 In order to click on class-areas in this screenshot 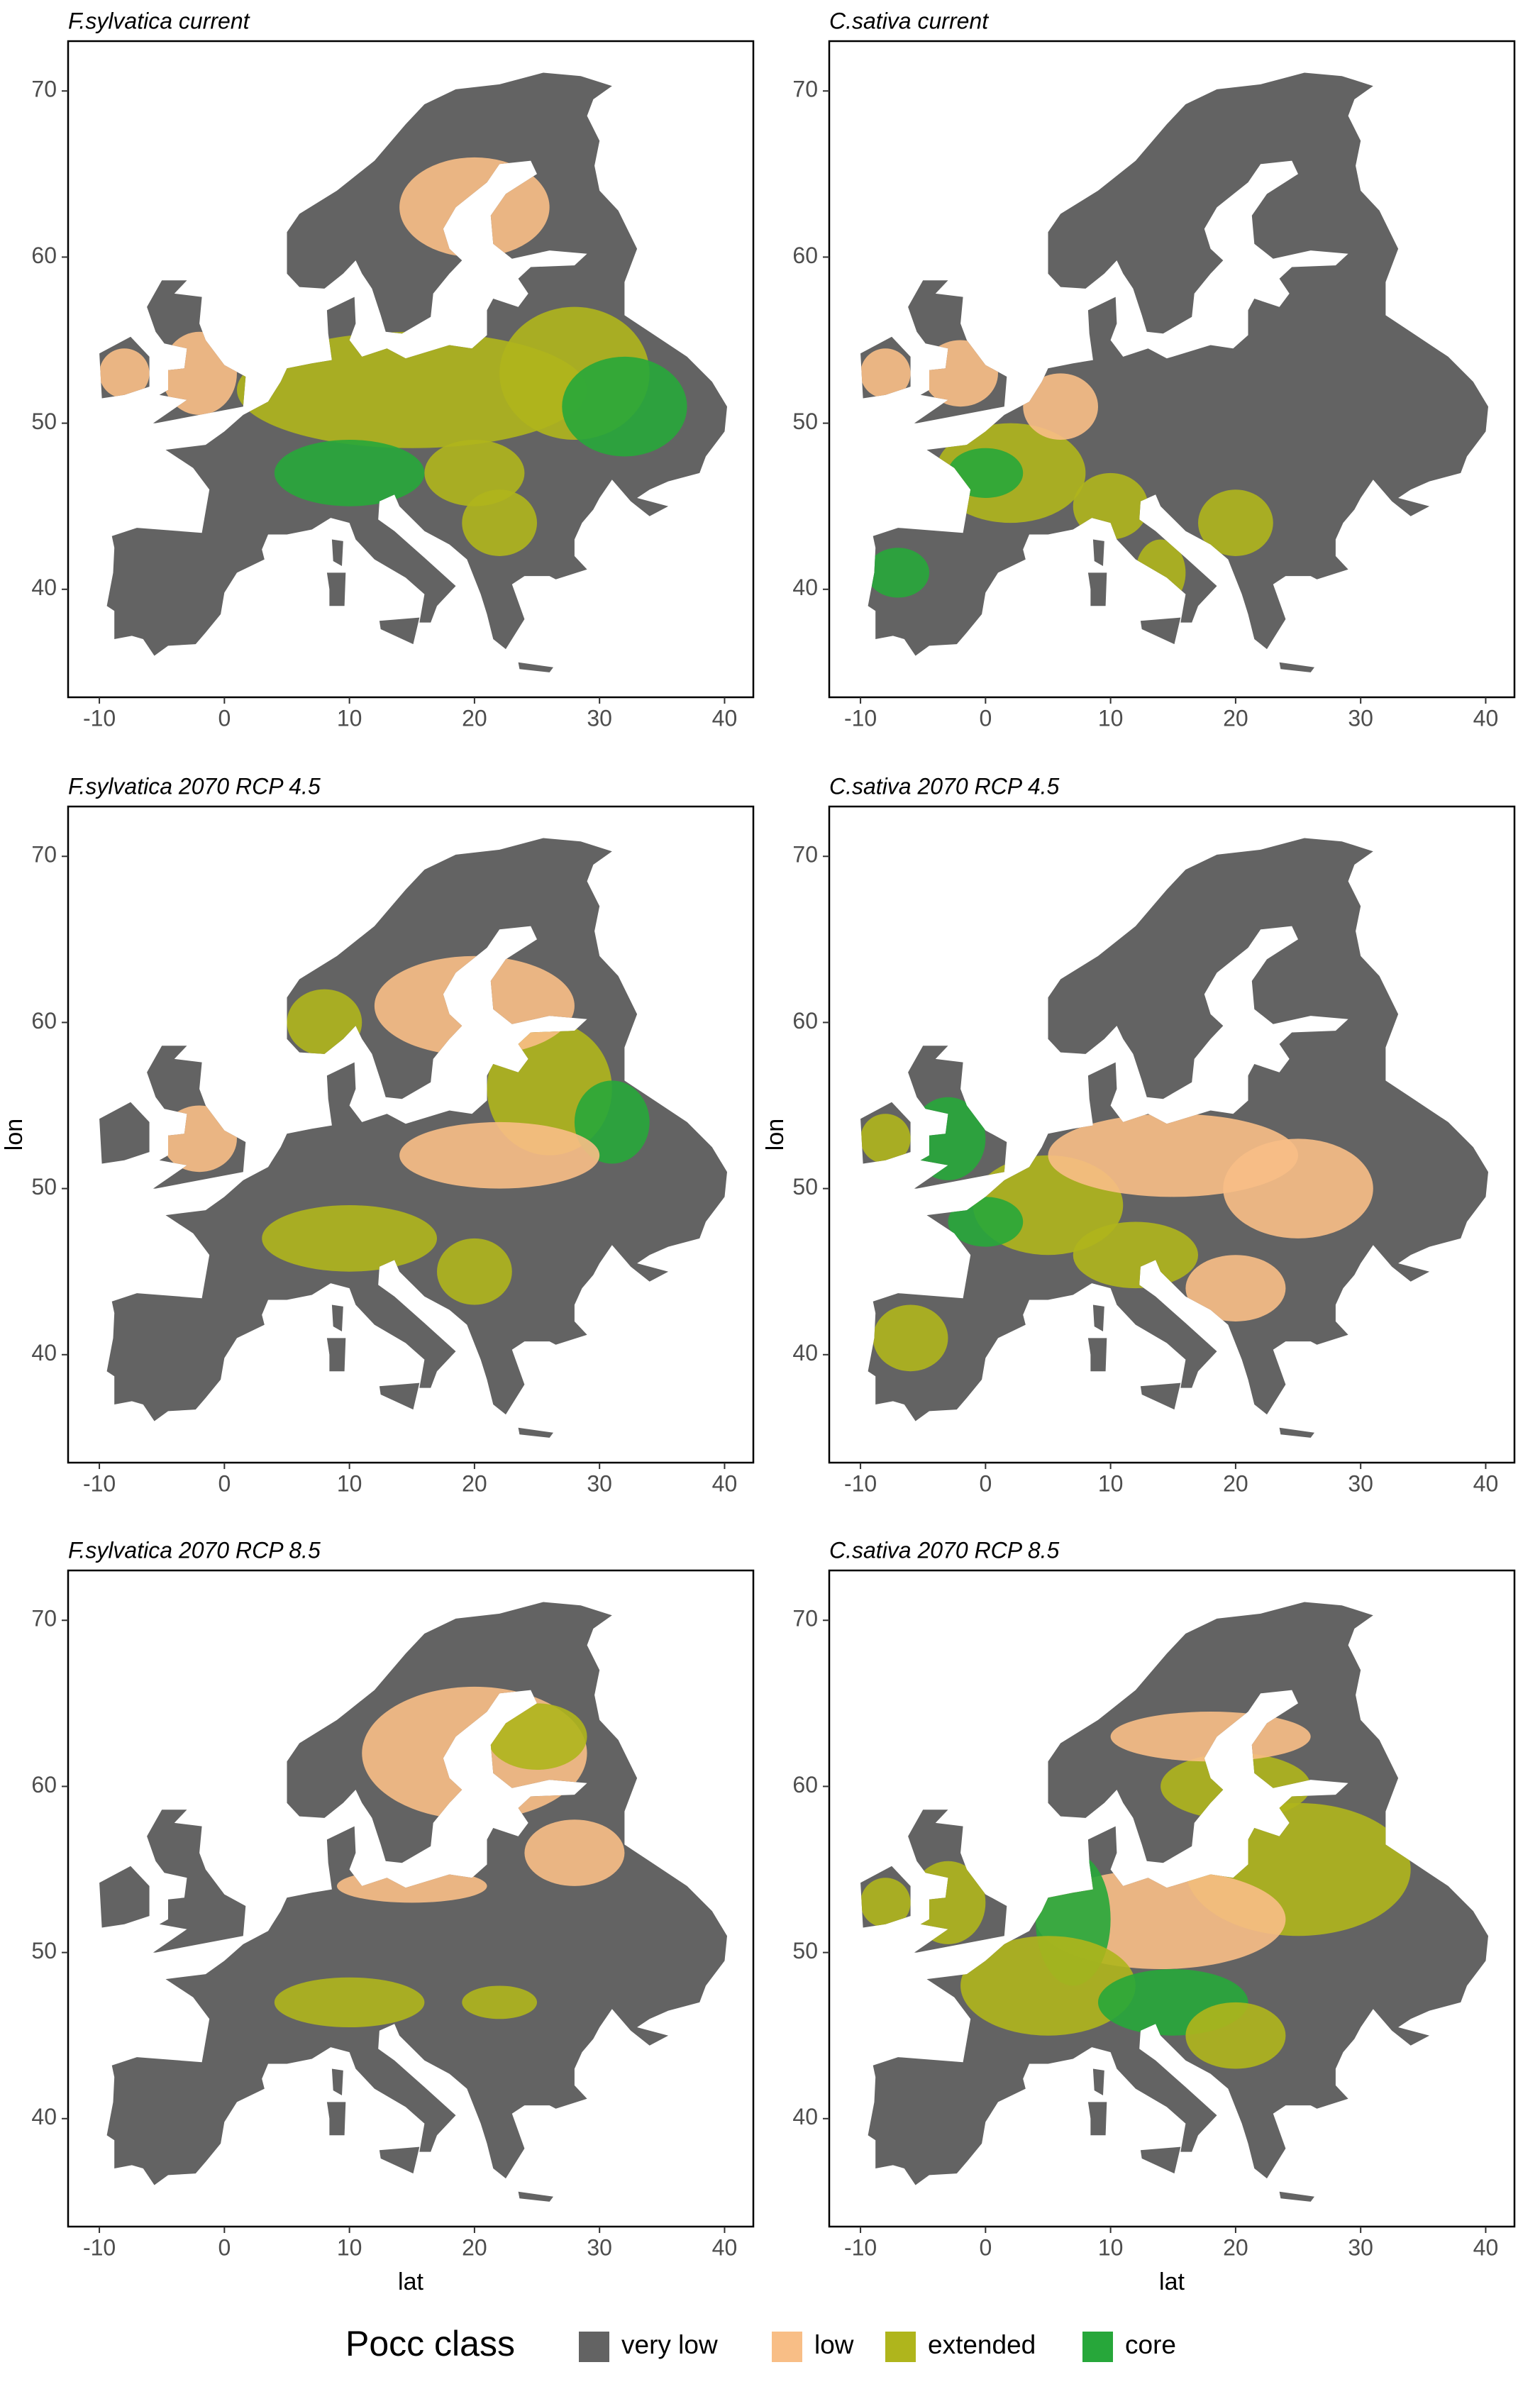, I will do `click(1116, 1234)`.